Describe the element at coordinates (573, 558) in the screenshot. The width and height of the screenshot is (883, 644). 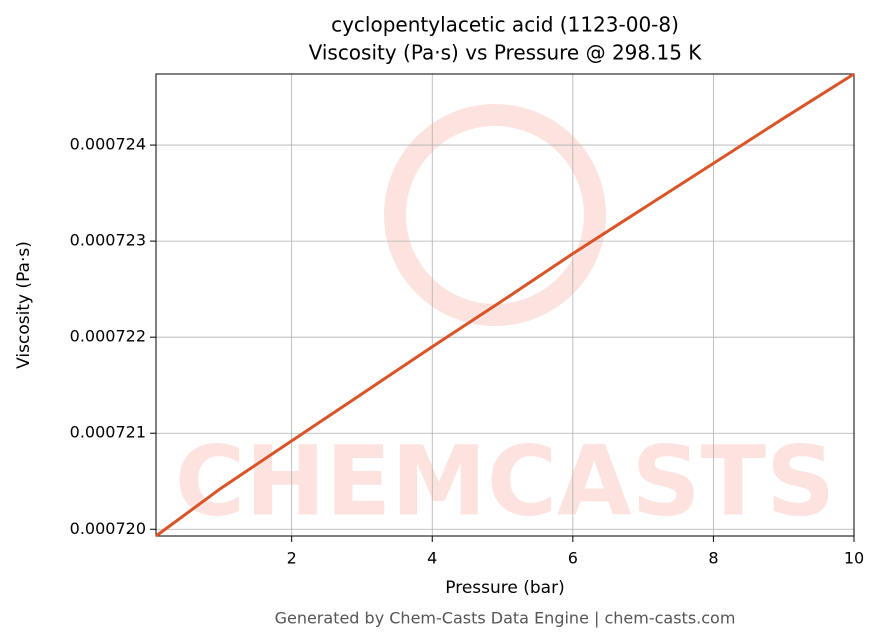
I see `x-tick-label: 6` at that location.